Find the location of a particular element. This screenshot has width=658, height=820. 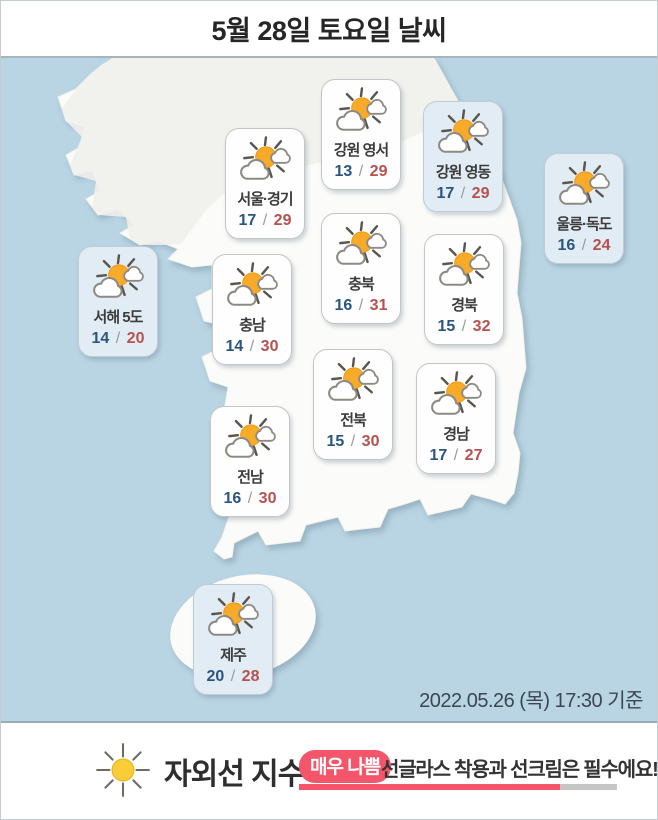

weather-card: 강원 영동 17 / 29 is located at coordinates (463, 156).